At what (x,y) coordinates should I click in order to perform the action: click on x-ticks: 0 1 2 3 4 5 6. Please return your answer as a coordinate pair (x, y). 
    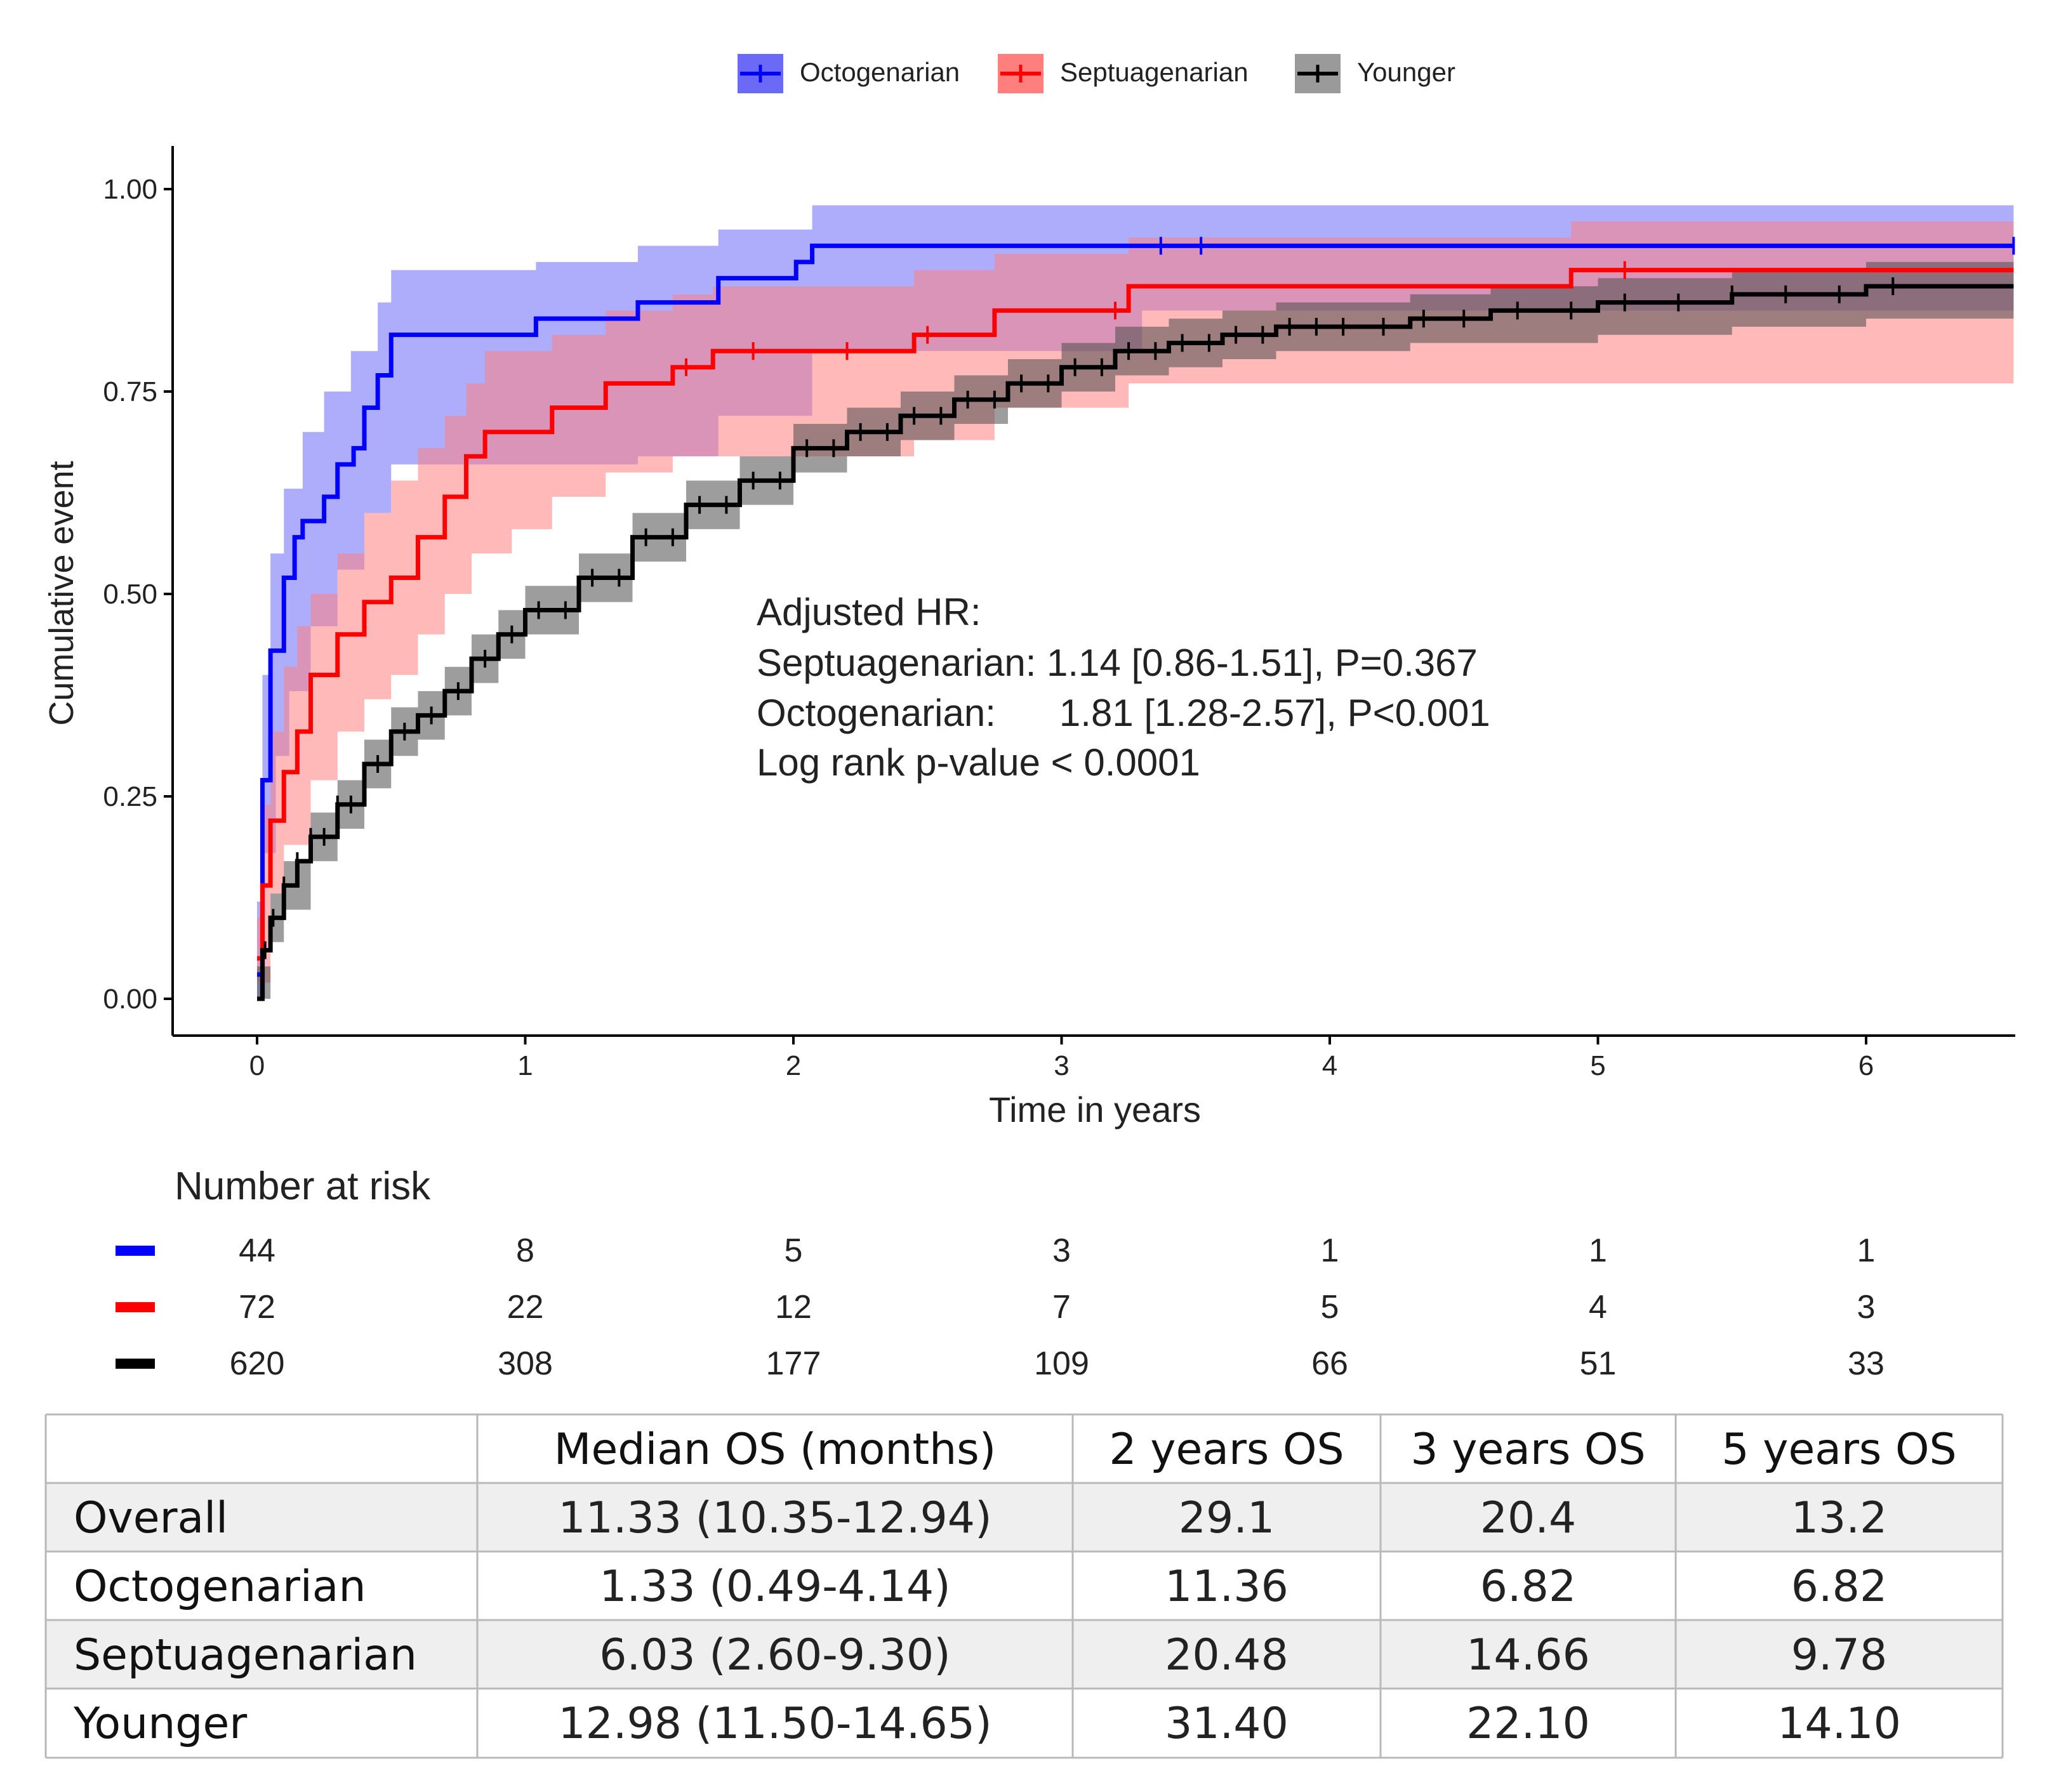
    Looking at the image, I should click on (1061, 1058).